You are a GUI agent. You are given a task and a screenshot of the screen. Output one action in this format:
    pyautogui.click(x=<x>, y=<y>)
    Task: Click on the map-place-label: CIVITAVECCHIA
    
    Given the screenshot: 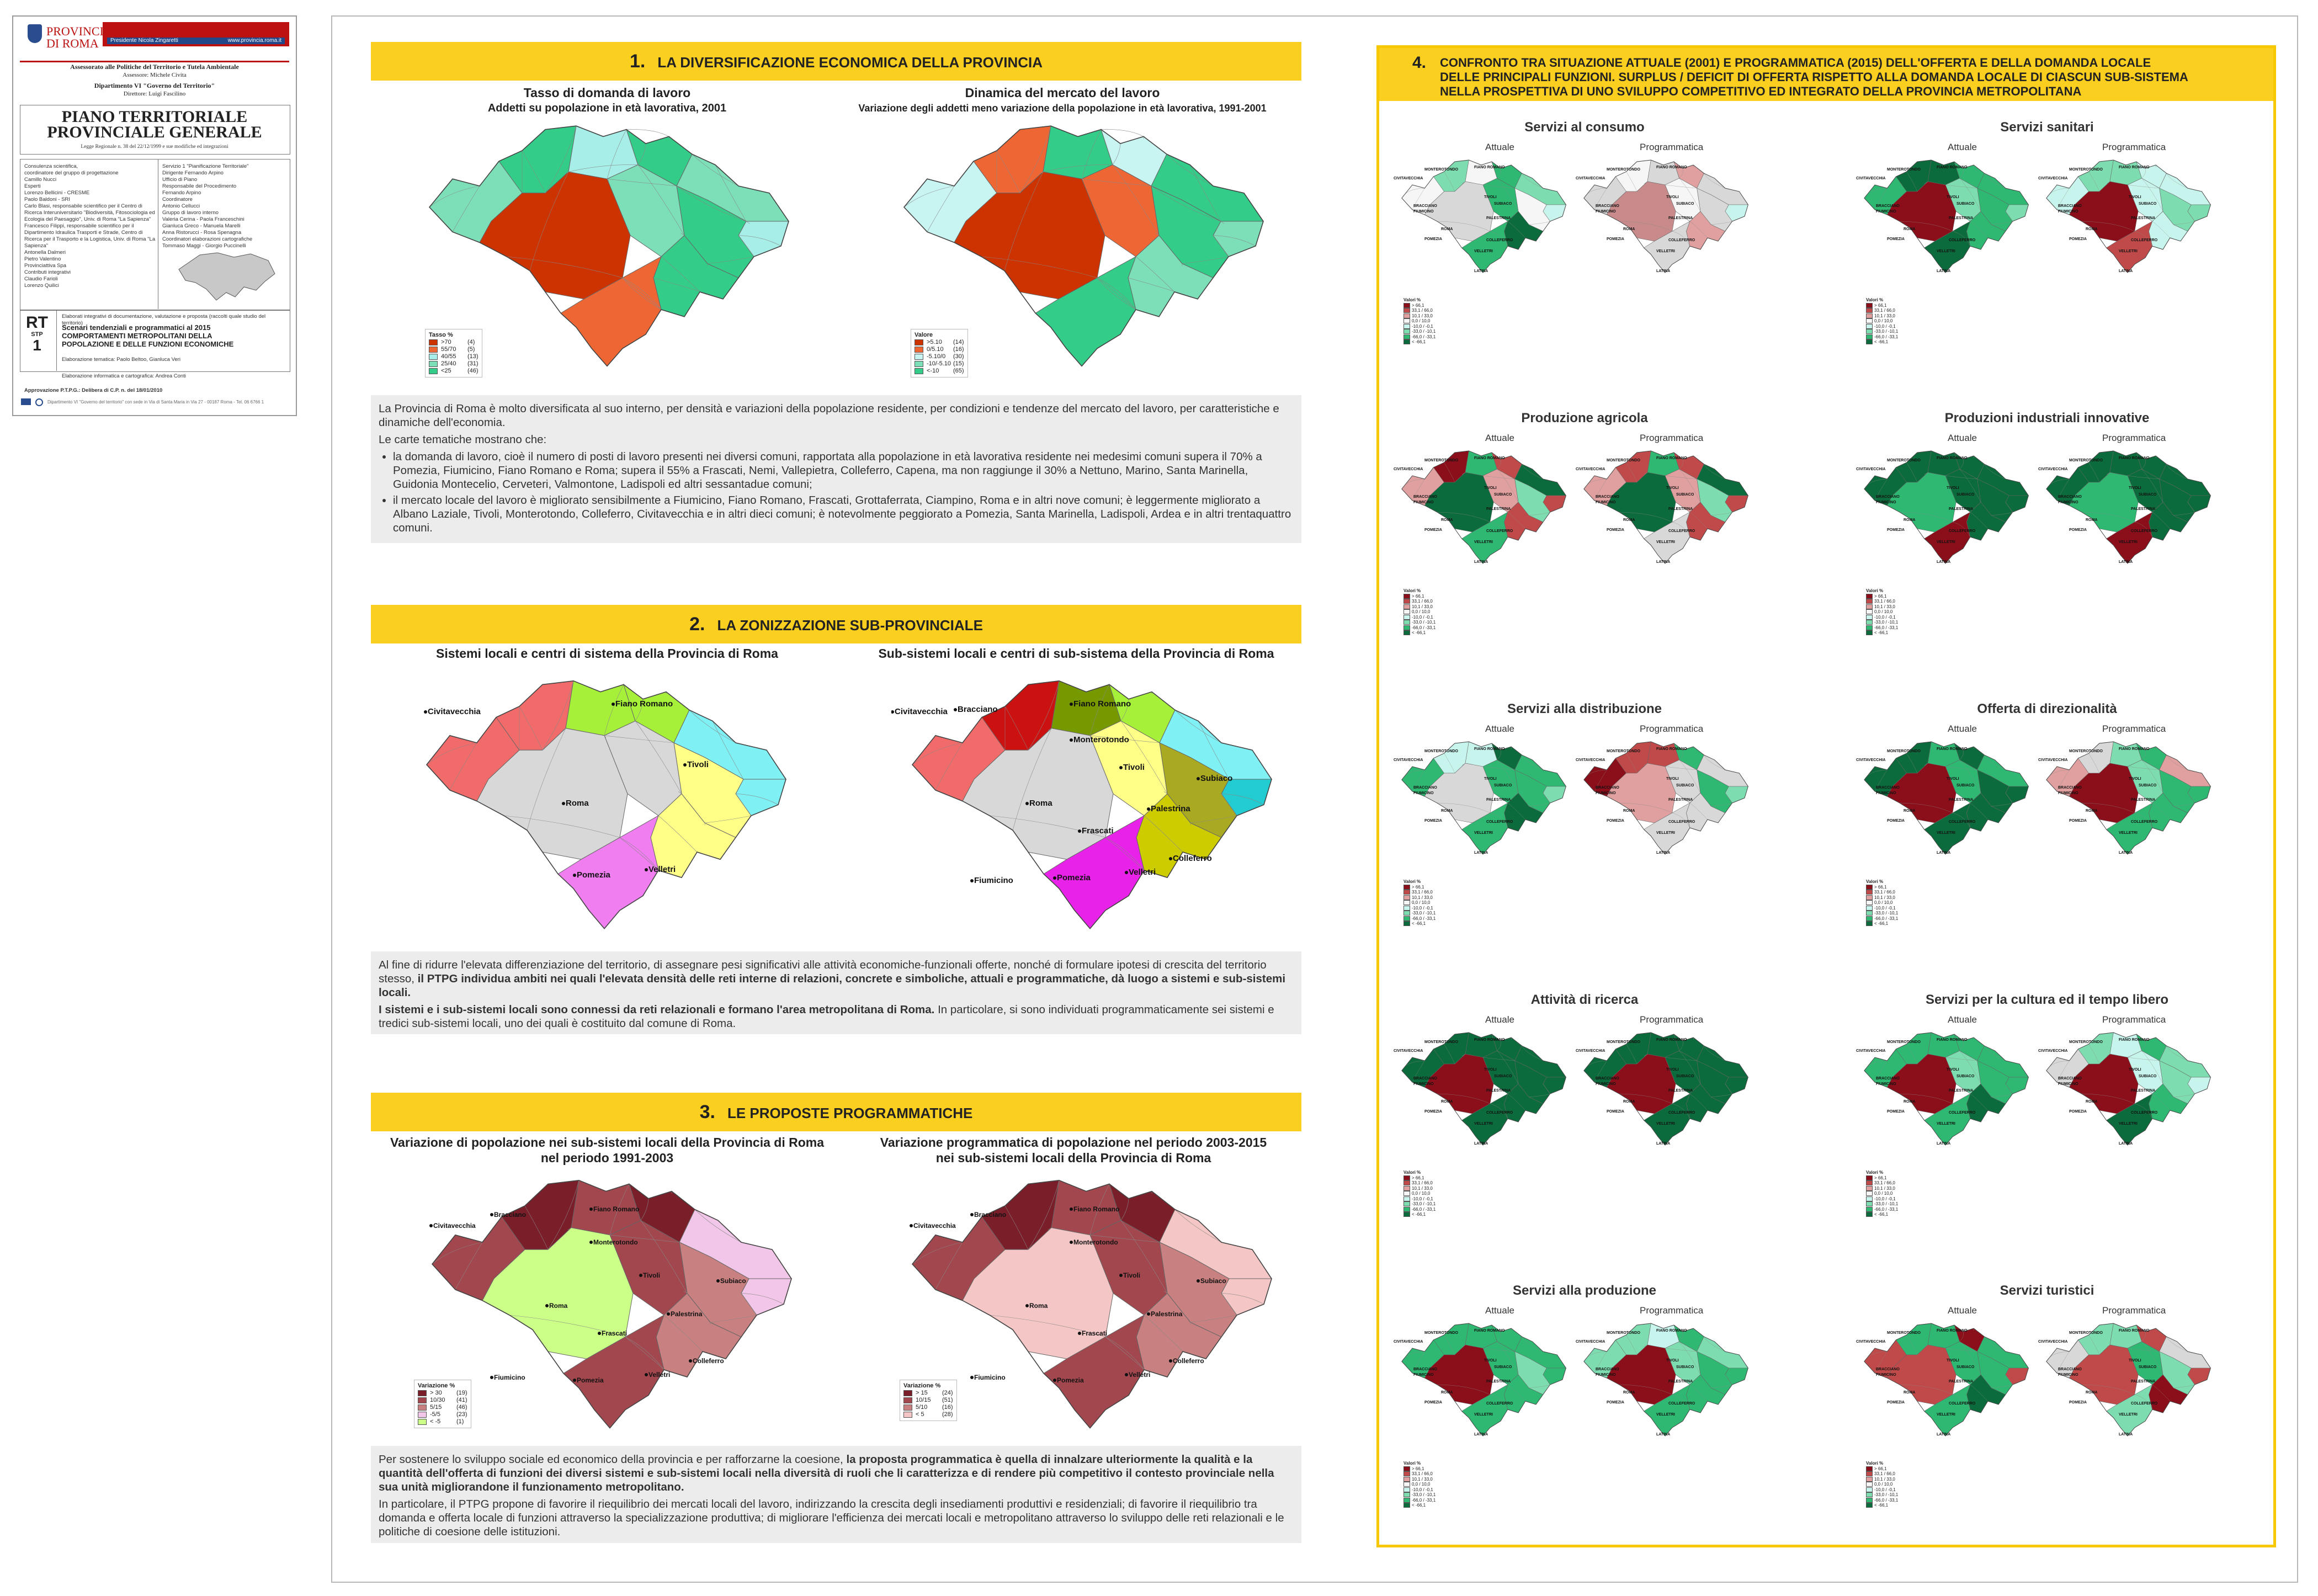 What is the action you would take?
    pyautogui.click(x=1590, y=178)
    